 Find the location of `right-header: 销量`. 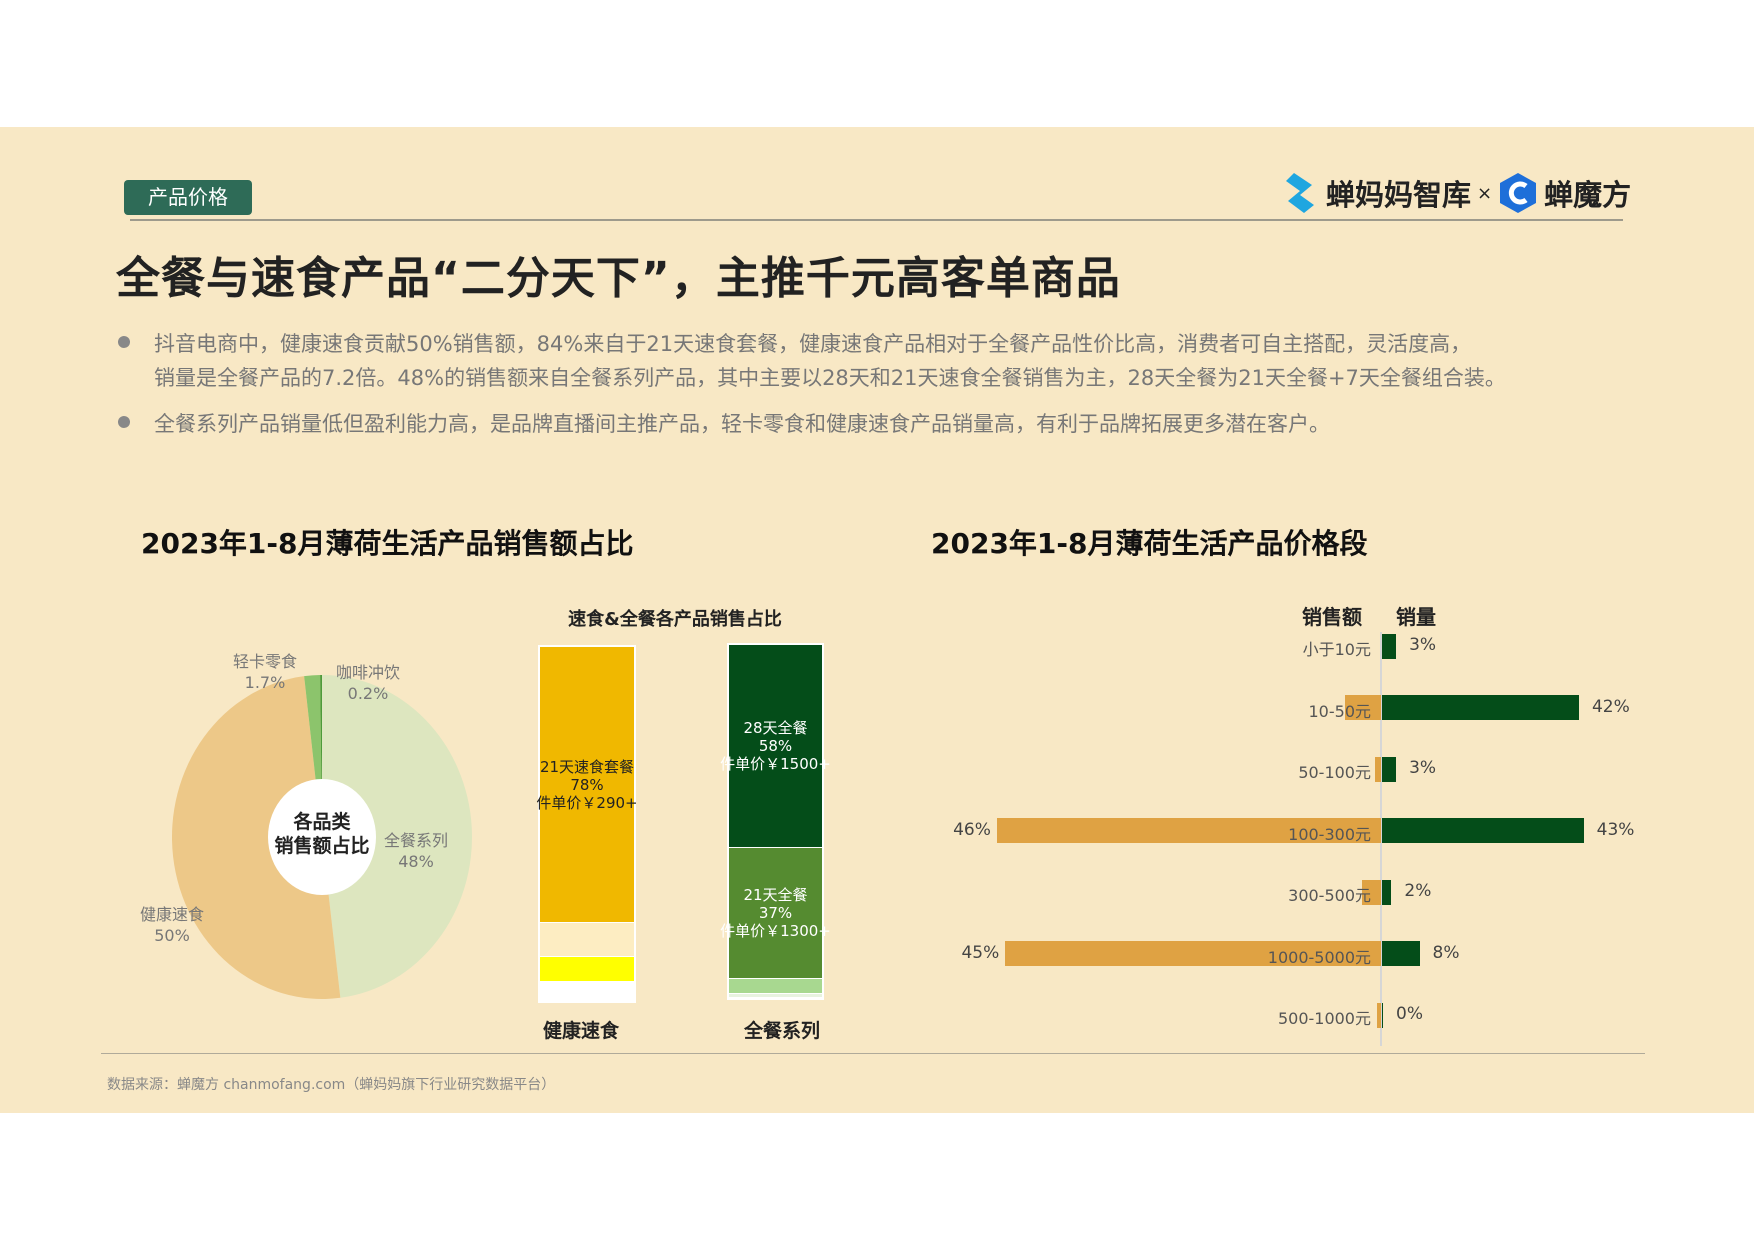

right-header: 销量 is located at coordinates (1416, 617).